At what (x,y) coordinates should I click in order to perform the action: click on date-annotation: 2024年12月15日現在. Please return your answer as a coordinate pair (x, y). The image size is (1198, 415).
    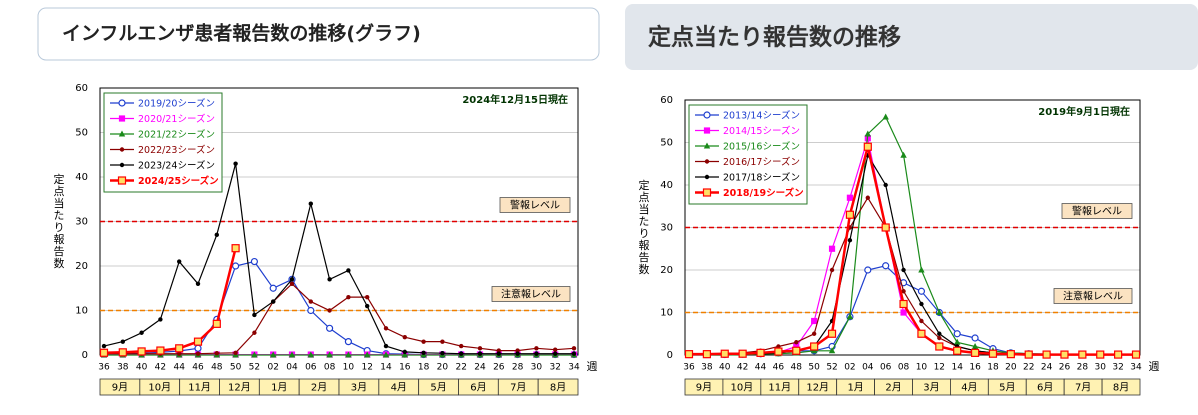
    Looking at the image, I should click on (515, 99).